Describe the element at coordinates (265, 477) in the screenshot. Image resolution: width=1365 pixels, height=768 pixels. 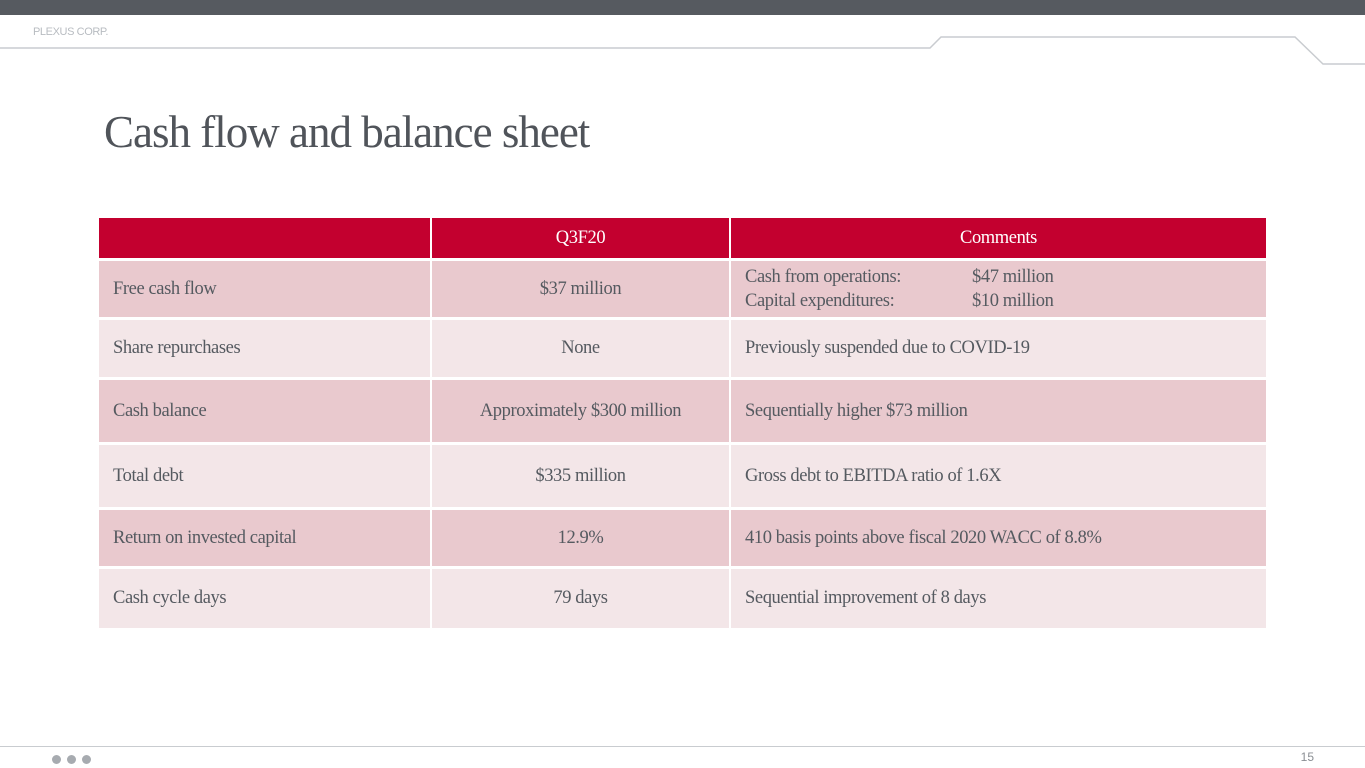
I see `row-label: Total debt` at that location.